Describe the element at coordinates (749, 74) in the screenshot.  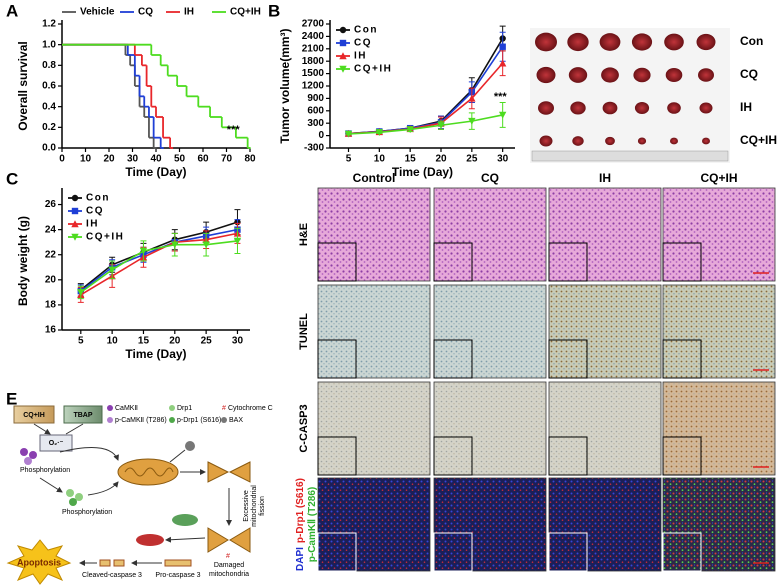
I see `photo-label: CQ` at that location.